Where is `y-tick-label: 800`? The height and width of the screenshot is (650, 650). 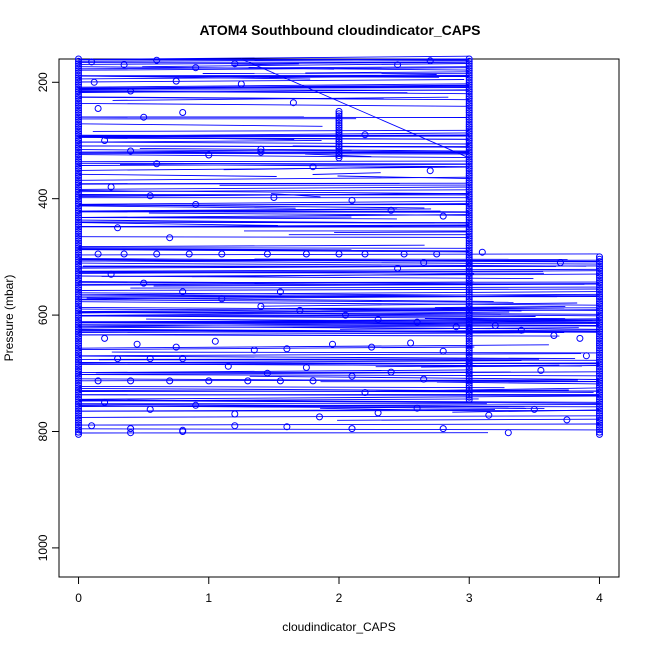
y-tick-label: 800 is located at coordinates (43, 431).